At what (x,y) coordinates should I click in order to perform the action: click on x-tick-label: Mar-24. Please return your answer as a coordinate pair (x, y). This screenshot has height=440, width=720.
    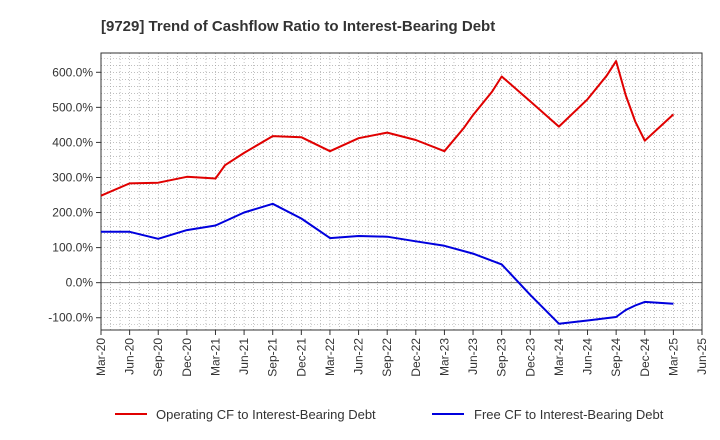
    Looking at the image, I should click on (559, 357).